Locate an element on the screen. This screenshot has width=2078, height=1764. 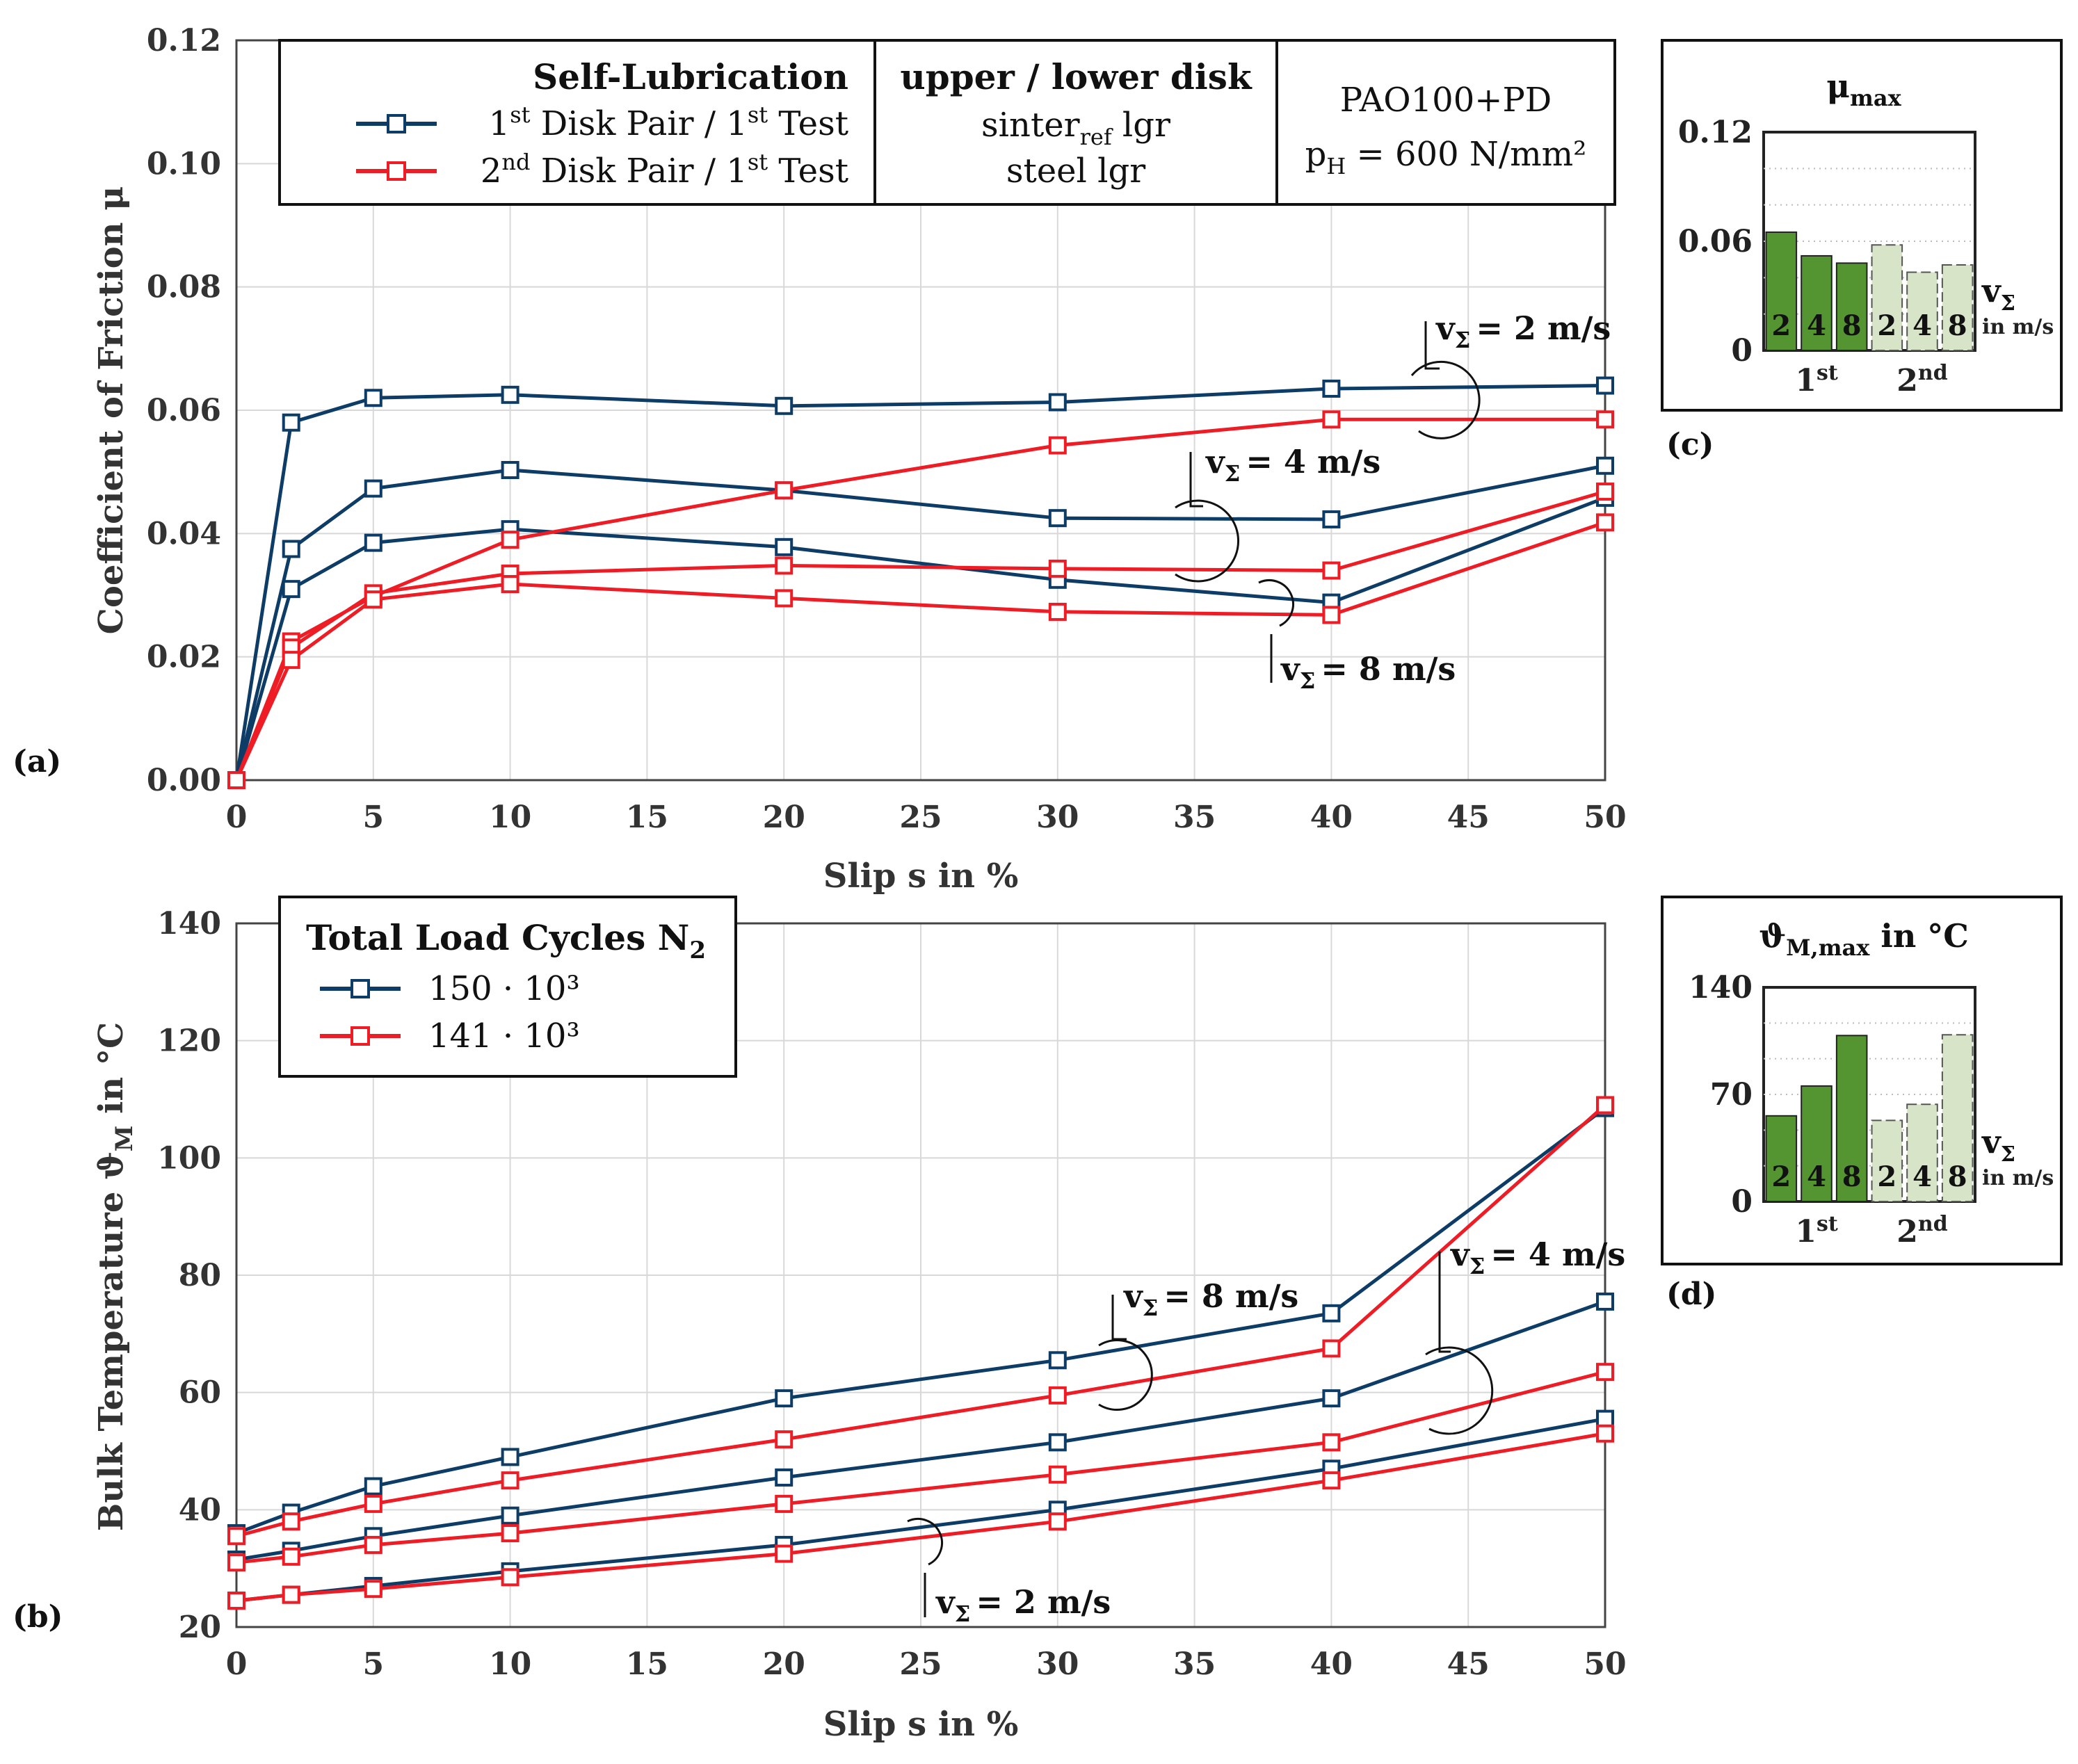
inset-bar-label: 2 is located at coordinates (1781, 325).